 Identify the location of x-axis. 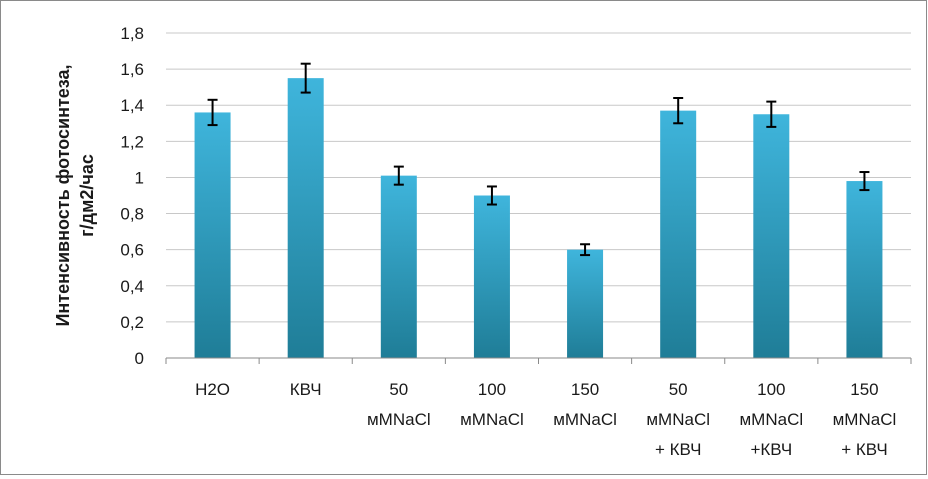
(538, 360).